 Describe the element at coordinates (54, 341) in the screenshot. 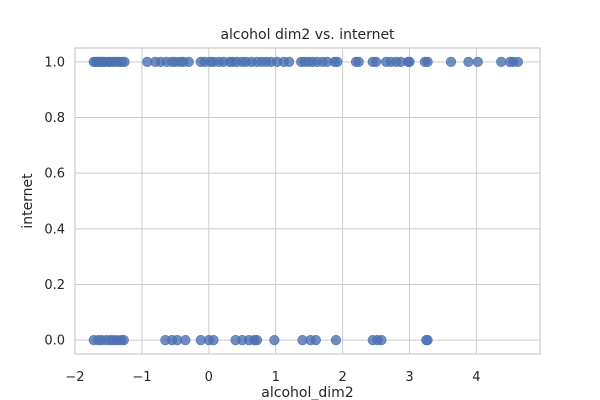

I see `y-tick-label: 0.0` at that location.